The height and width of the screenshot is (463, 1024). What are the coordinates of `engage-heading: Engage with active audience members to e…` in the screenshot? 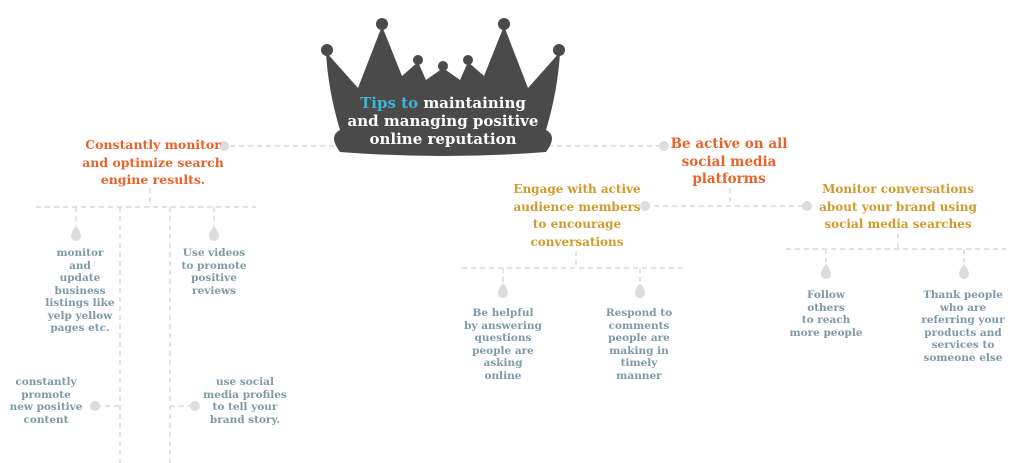 It's located at (577, 215).